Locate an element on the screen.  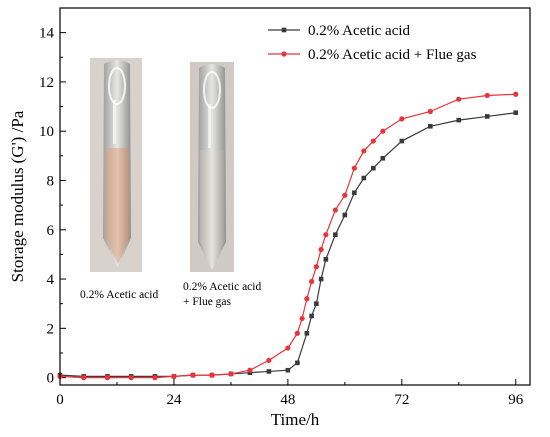
y-axis-title: Storage modulus (G') /Pa is located at coordinates (17, 196).